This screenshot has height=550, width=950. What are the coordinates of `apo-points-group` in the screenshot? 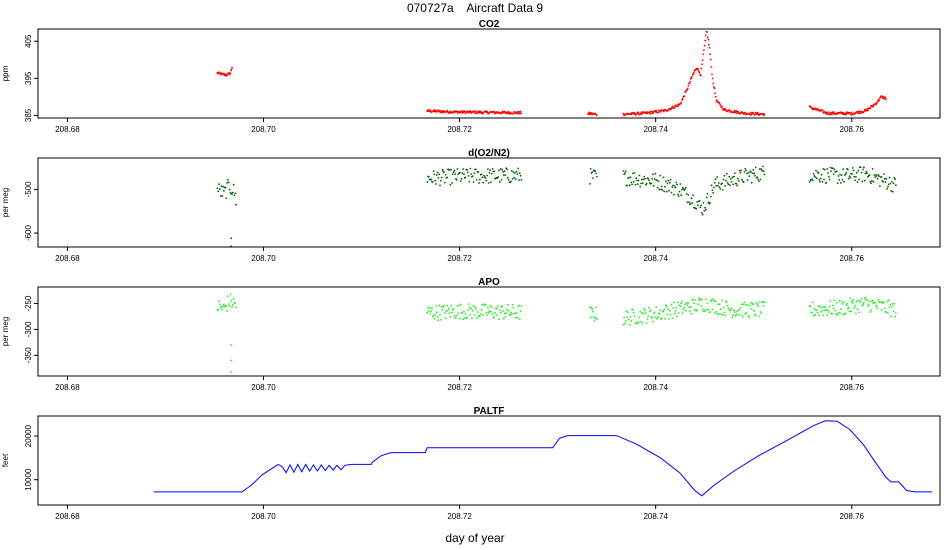 It's located at (556, 333).